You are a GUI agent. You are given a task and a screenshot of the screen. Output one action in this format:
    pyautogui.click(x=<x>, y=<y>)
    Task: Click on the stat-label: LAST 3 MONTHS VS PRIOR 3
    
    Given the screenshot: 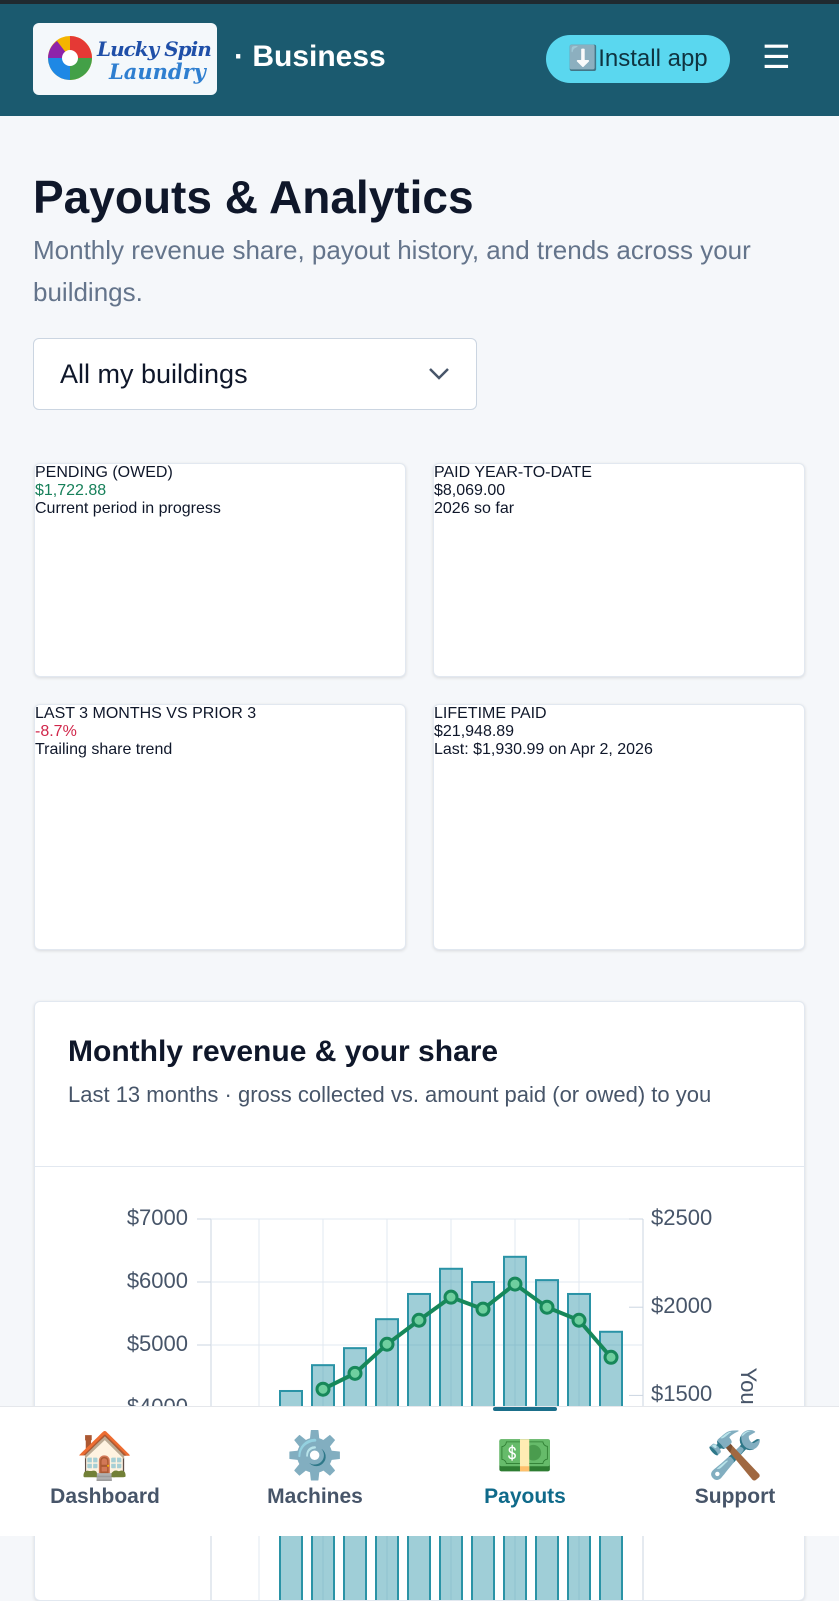 What is the action you would take?
    pyautogui.click(x=146, y=713)
    